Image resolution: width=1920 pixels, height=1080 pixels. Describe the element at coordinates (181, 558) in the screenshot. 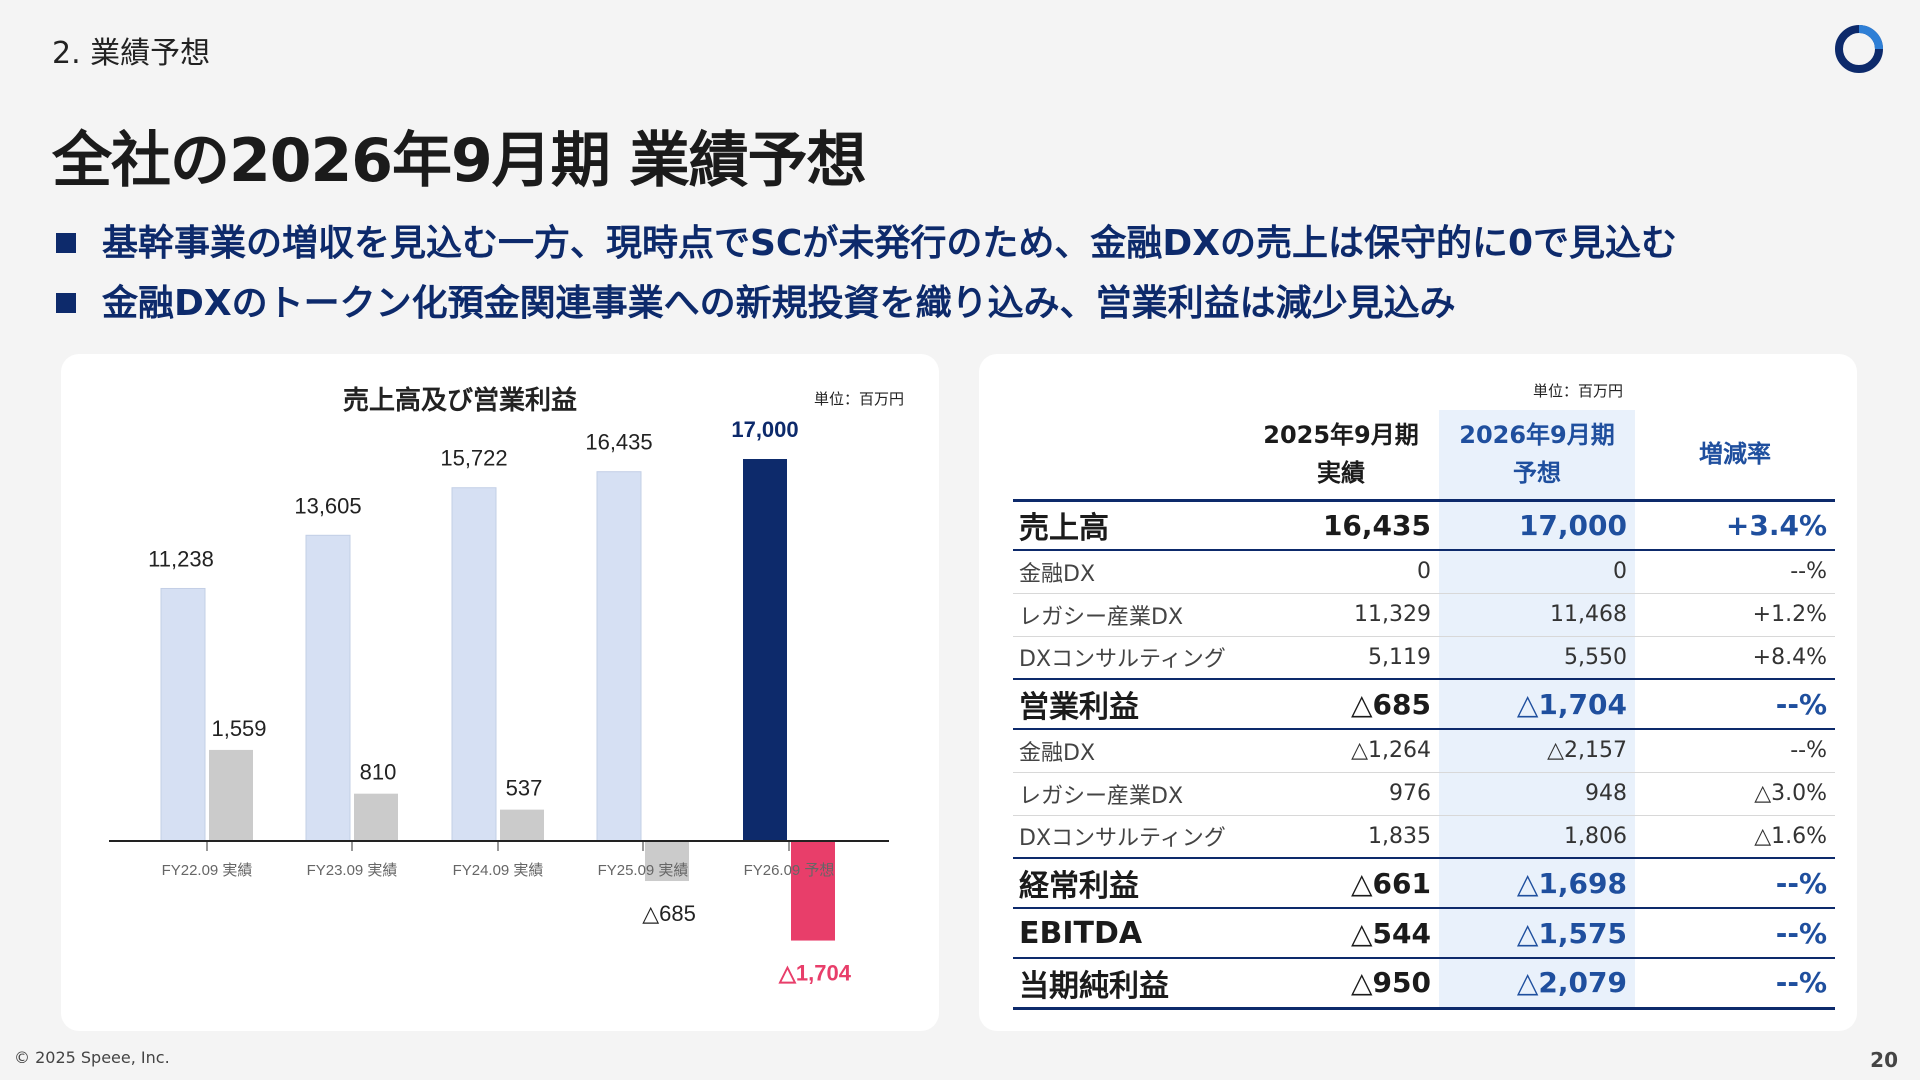

I see `revenue-data-label: 11,238` at that location.